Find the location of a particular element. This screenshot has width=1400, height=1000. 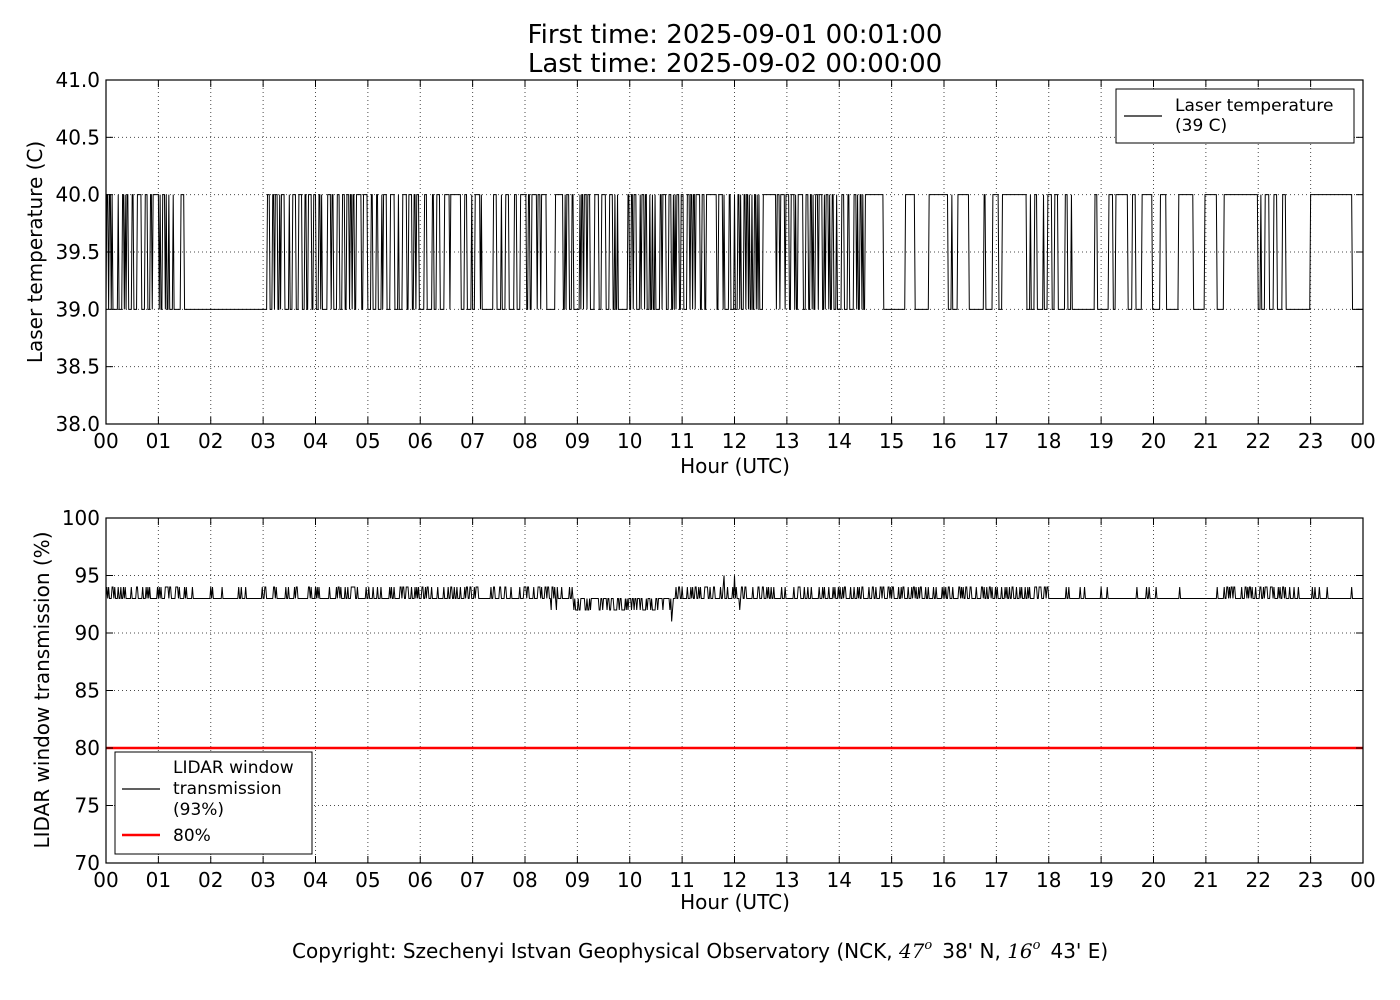

lidar-transmission-x-tick-label: 20 is located at coordinates (1153, 880).